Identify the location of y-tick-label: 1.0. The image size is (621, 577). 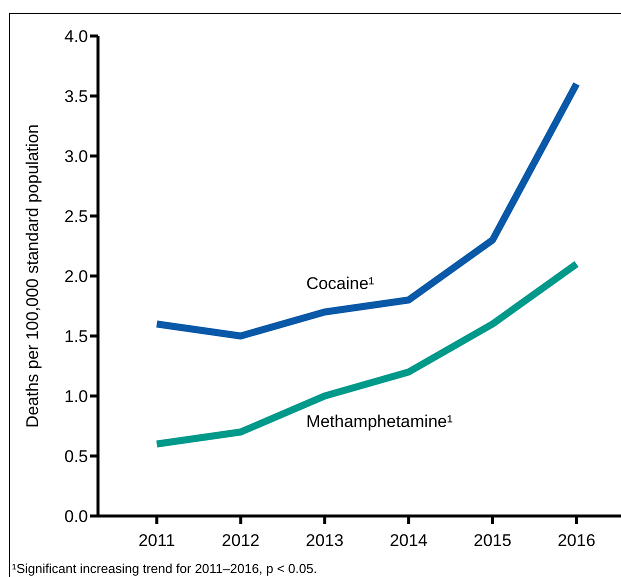
(76, 396).